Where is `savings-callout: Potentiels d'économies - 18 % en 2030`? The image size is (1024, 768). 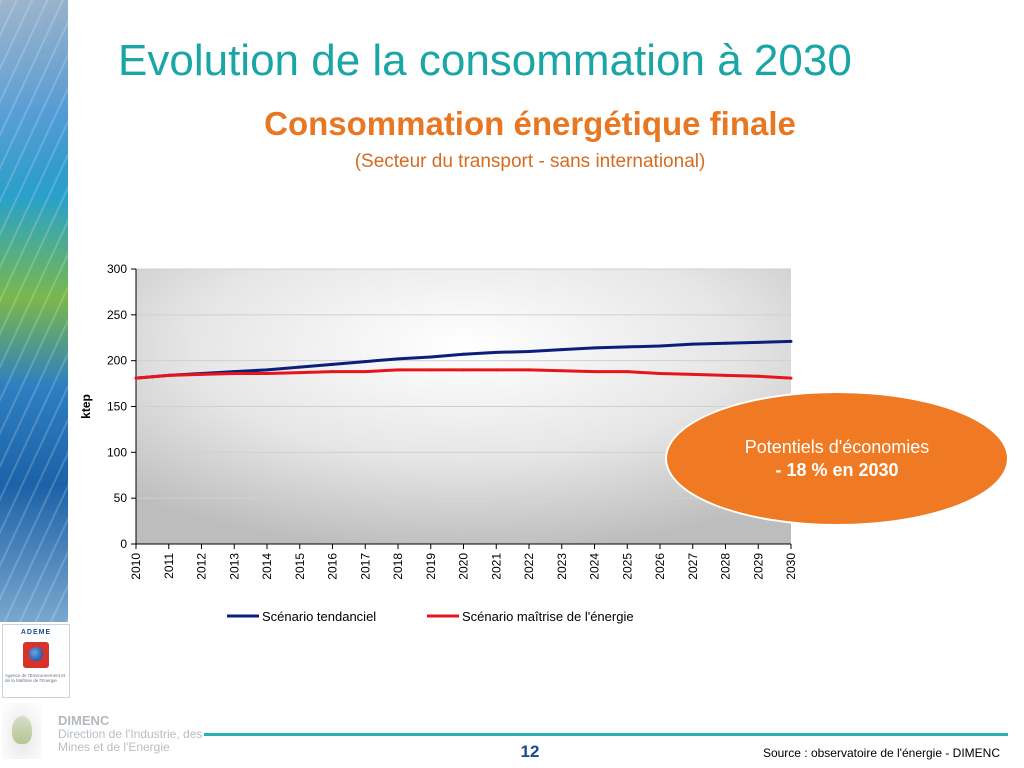
savings-callout: Potentiels d'économies - 18 % en 2030 is located at coordinates (837, 458).